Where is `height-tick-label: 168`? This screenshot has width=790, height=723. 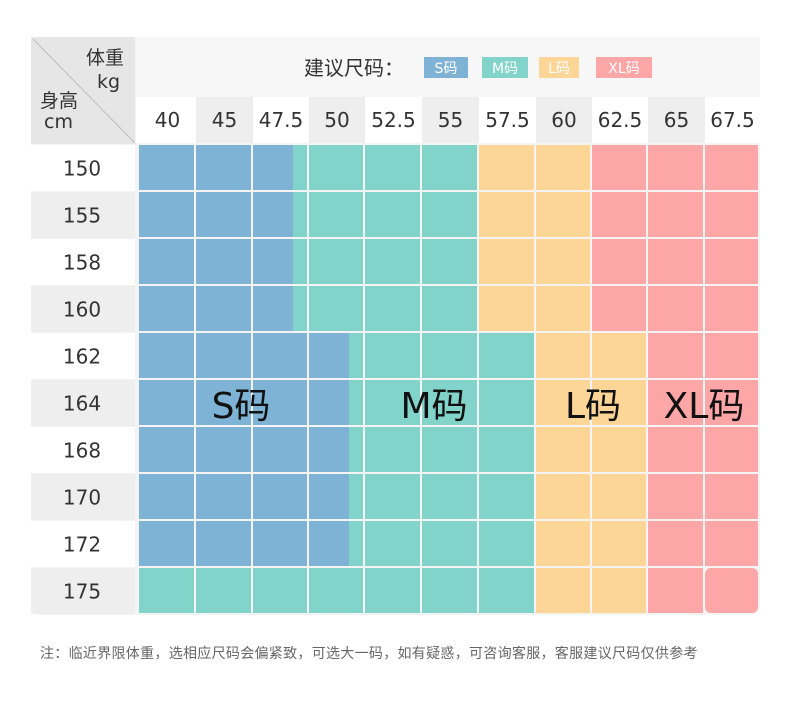 height-tick-label: 168 is located at coordinates (82, 451).